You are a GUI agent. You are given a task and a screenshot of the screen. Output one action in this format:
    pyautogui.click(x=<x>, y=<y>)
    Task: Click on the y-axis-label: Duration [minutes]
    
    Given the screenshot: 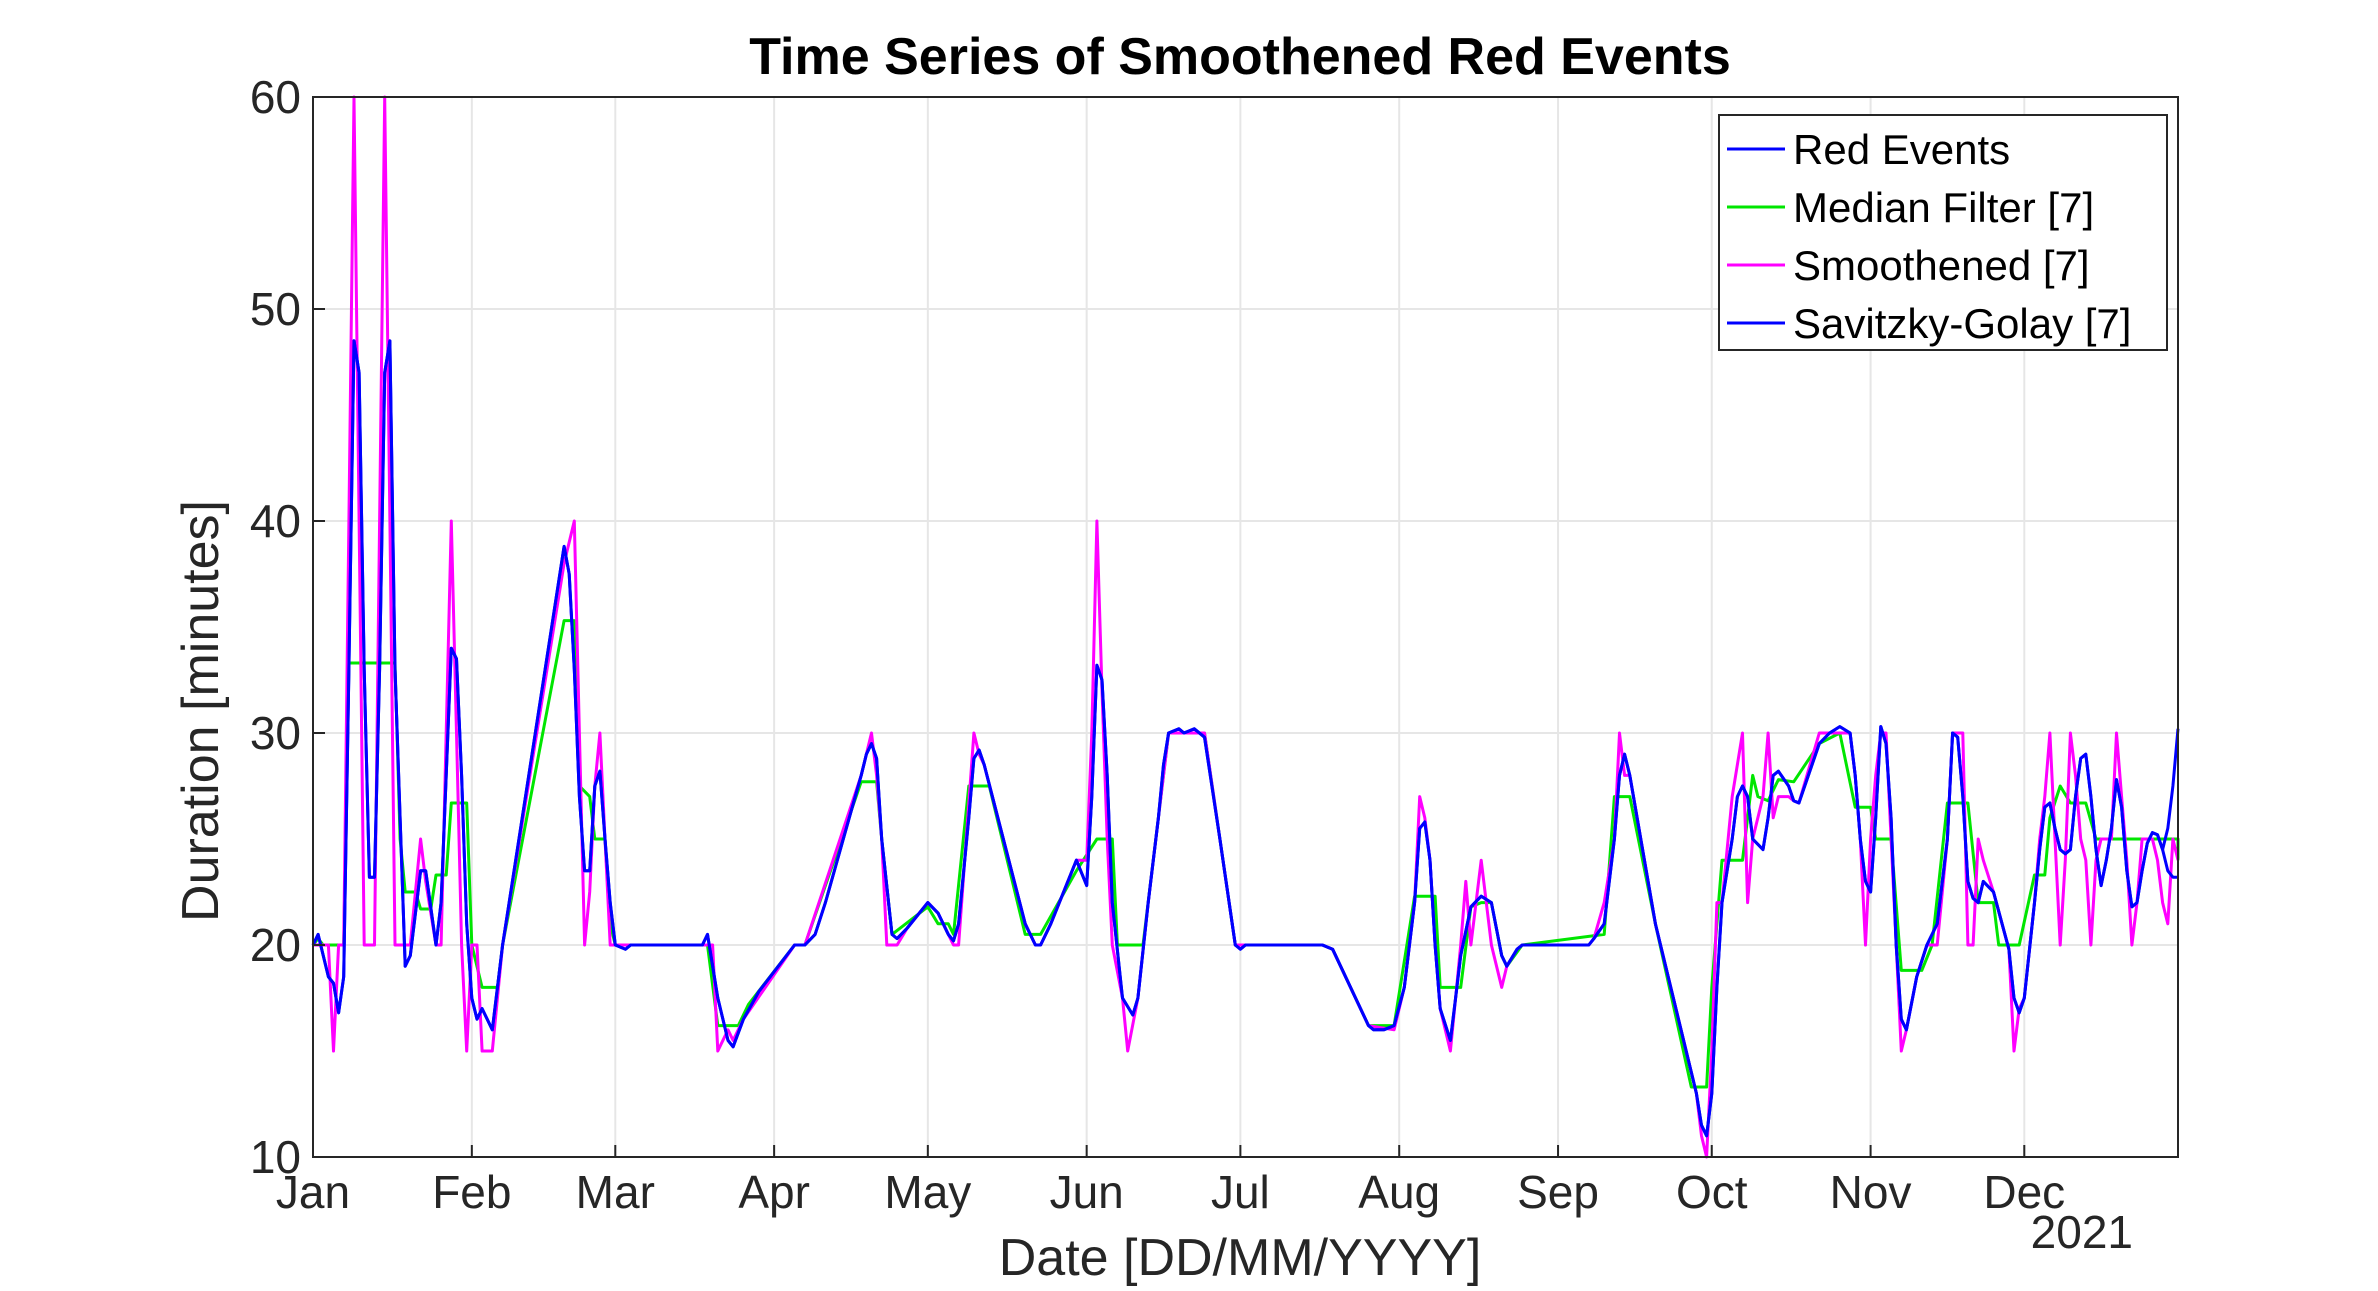 What is the action you would take?
    pyautogui.click(x=201, y=711)
    